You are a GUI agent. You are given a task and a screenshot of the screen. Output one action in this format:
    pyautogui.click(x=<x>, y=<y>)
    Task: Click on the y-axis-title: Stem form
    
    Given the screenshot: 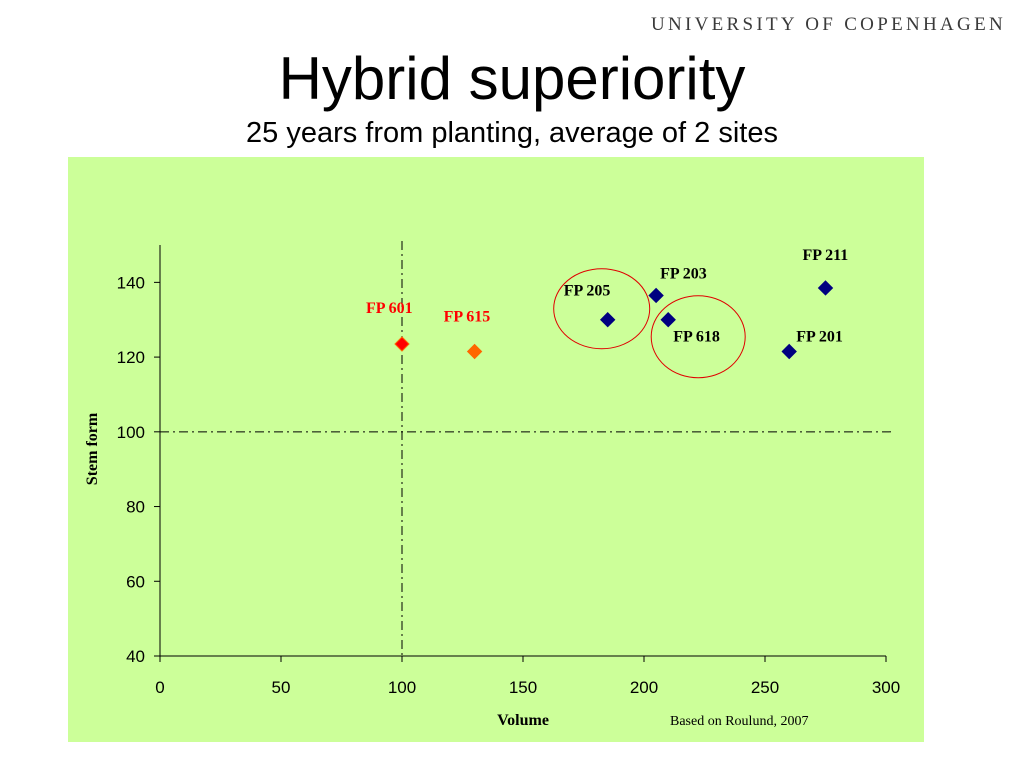 What is the action you would take?
    pyautogui.click(x=92, y=448)
    